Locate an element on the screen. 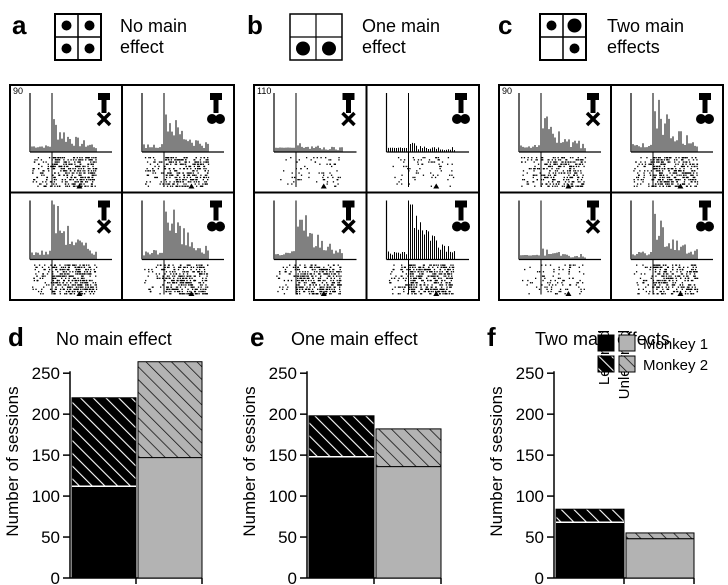  y-tick-label: 0 is located at coordinates (55, 577).